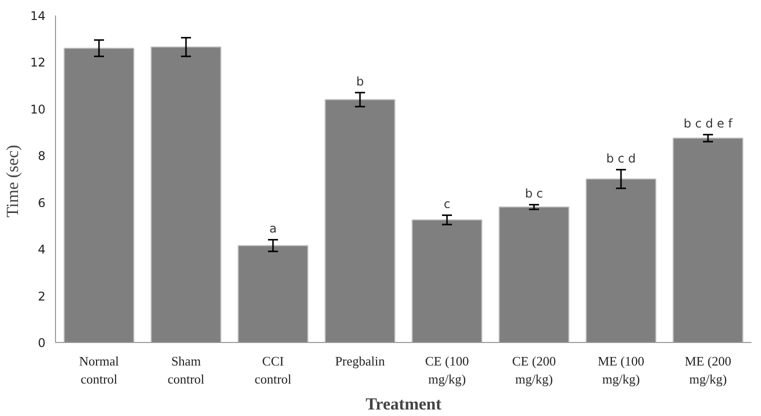 This screenshot has width=761, height=416. Describe the element at coordinates (273, 229) in the screenshot. I see `annotation: a` at that location.